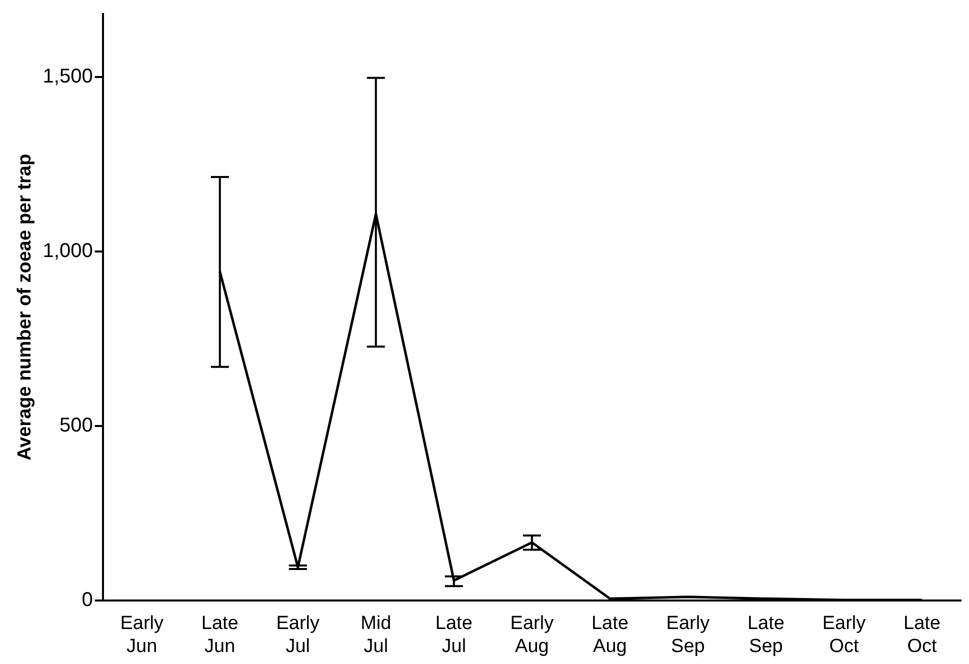  Describe the element at coordinates (922, 635) in the screenshot. I see `x-tick-label: Late Oct` at that location.